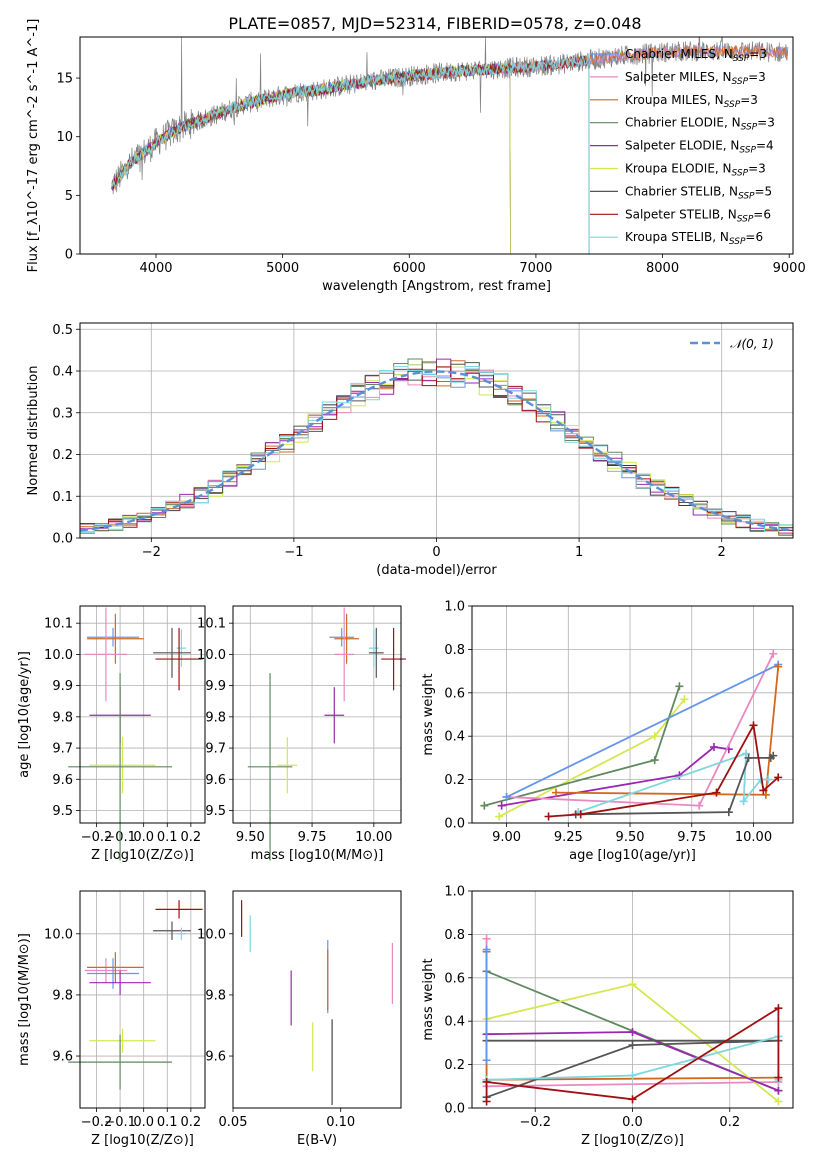 This screenshot has width=819, height=1170. What do you see at coordinates (64, 137) in the screenshot?
I see `y-tick-label: 10` at bounding box center [64, 137].